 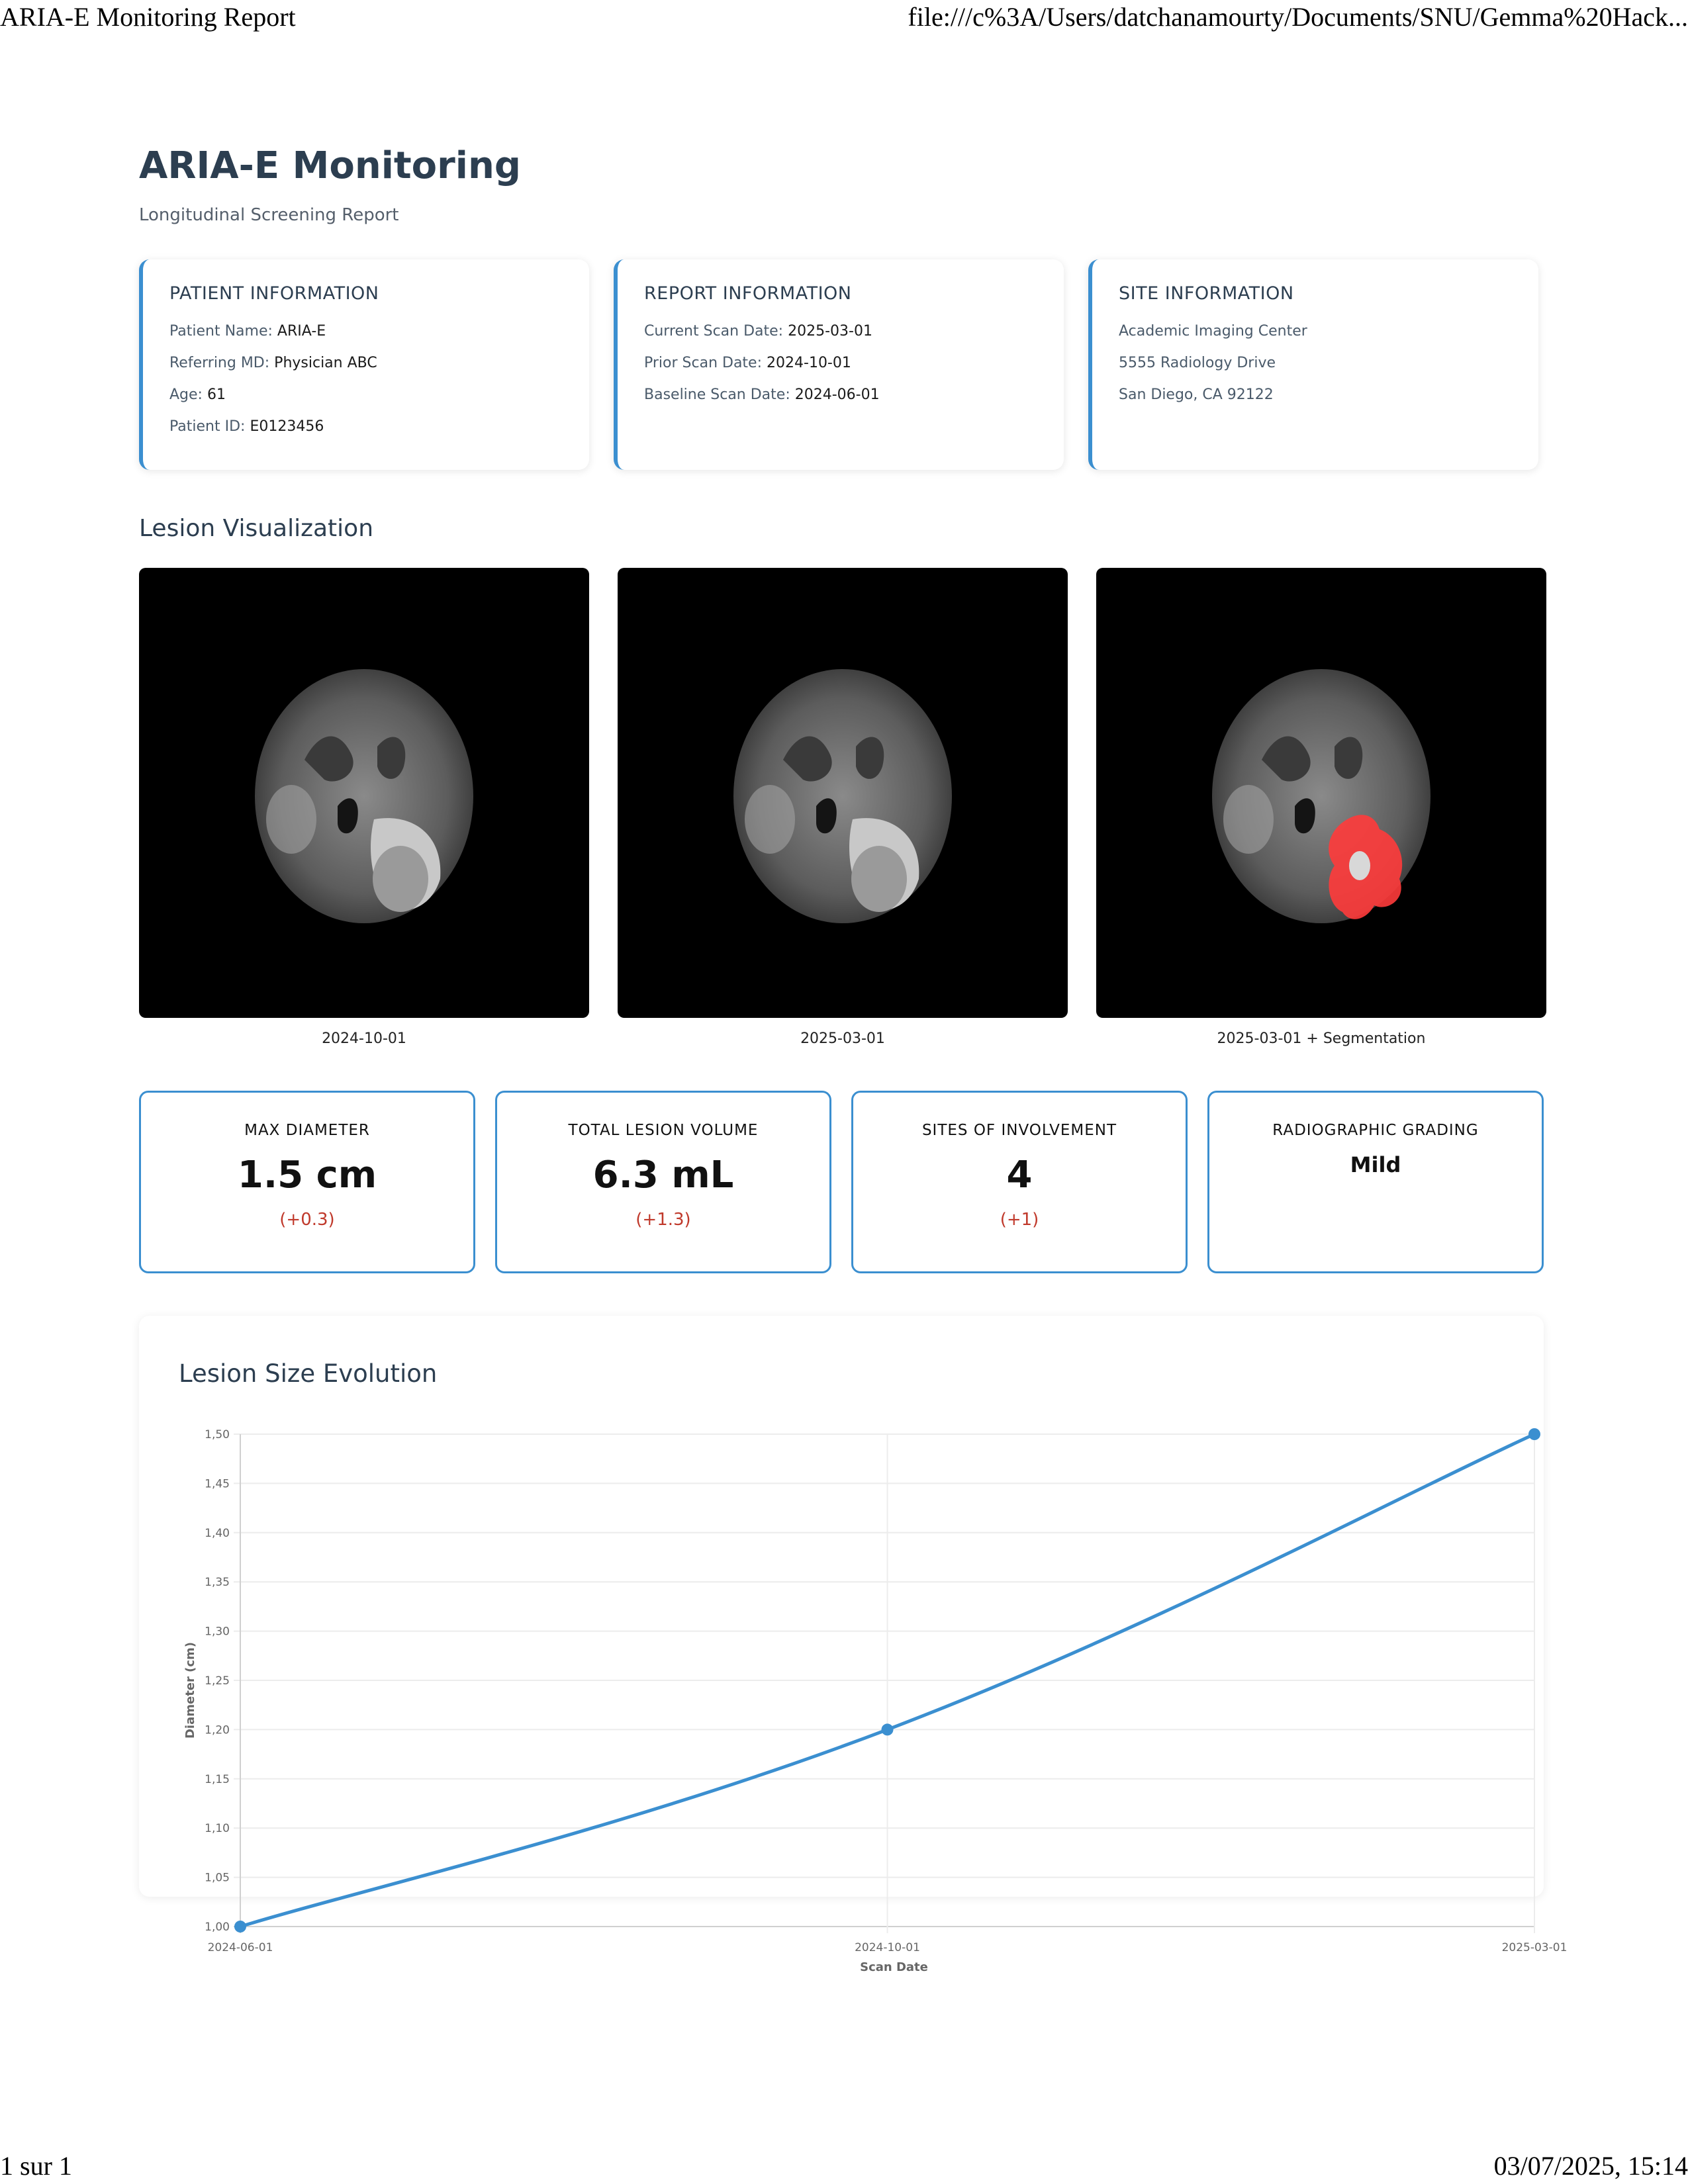 What do you see at coordinates (809, 363) in the screenshot?
I see `prior-scan-value: 2024-10-01` at bounding box center [809, 363].